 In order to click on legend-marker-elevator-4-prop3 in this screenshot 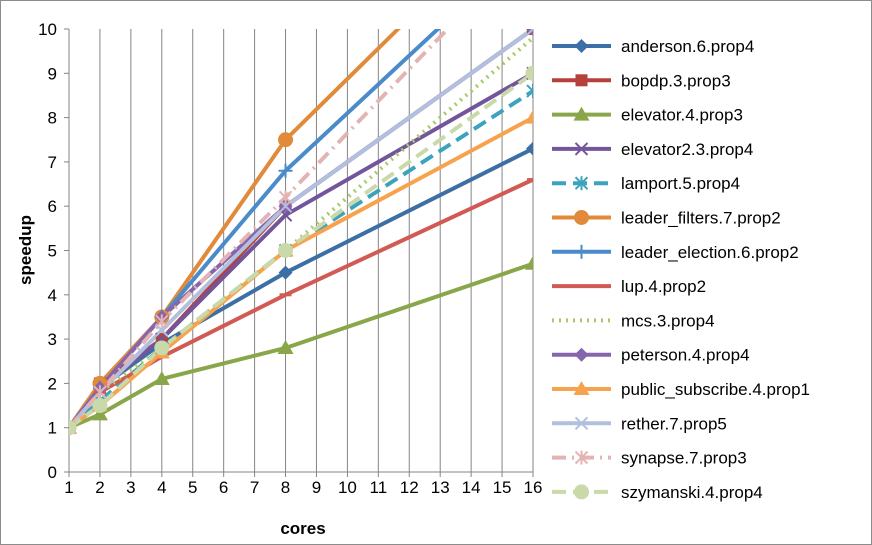, I will do `click(581, 113)`.